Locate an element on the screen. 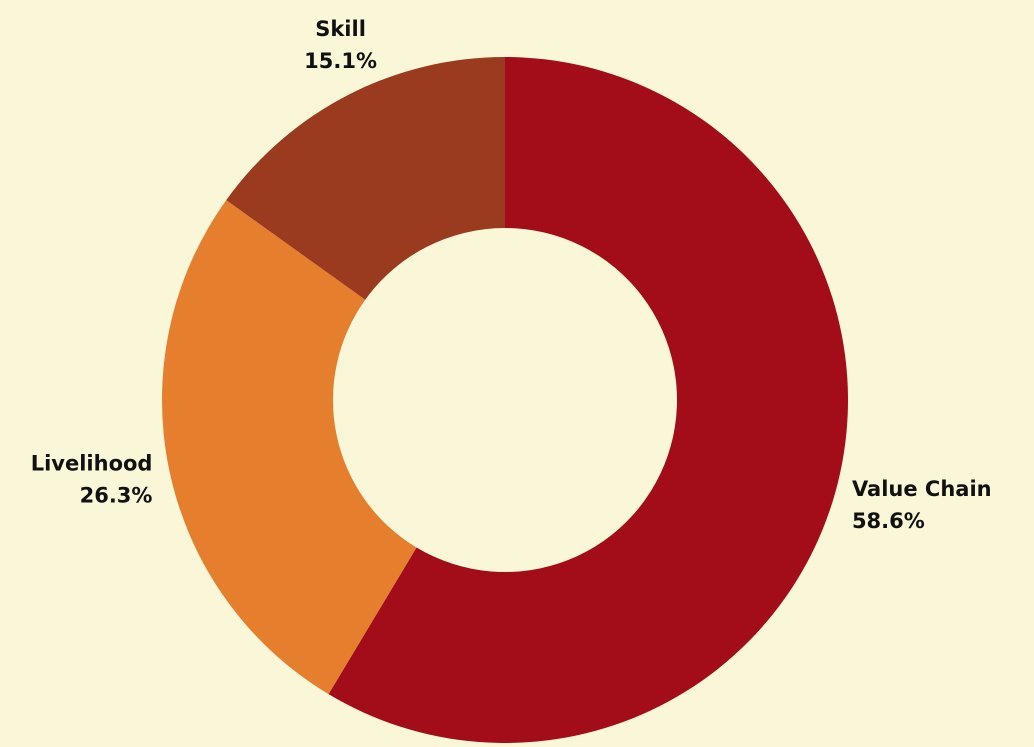 This screenshot has width=1034, height=747. slice-value: 58.6% is located at coordinates (888, 521).